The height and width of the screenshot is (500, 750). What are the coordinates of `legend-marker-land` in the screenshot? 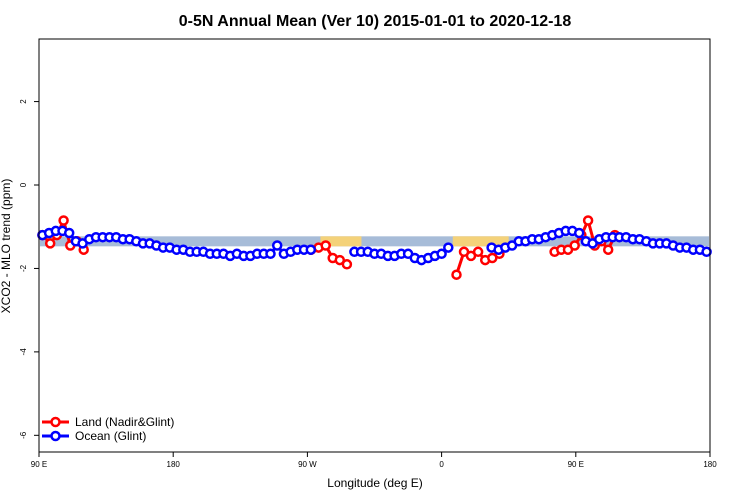 It's located at (55, 422).